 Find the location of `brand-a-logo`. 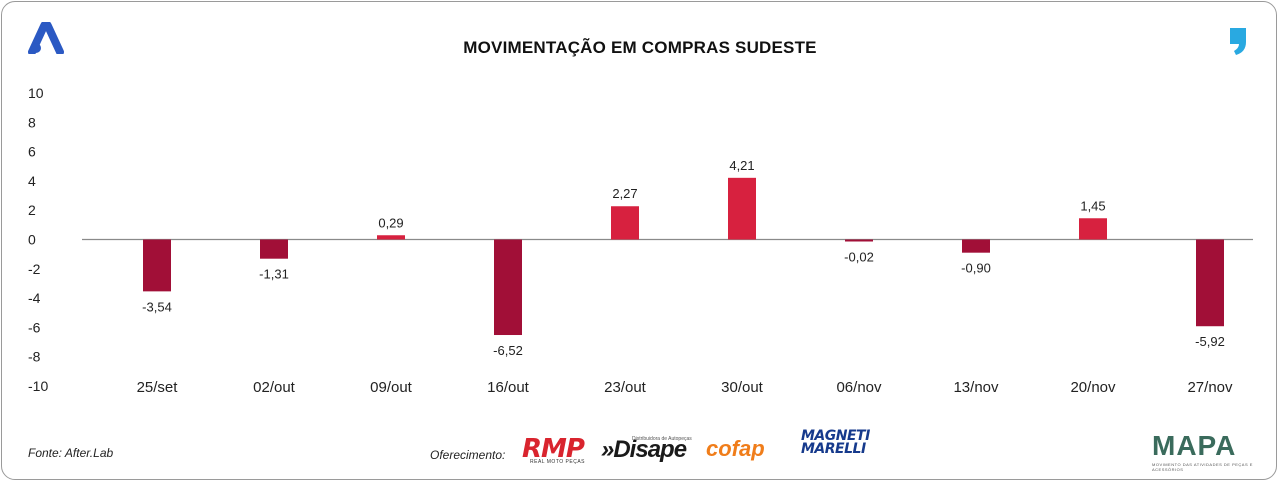

brand-a-logo is located at coordinates (46, 38).